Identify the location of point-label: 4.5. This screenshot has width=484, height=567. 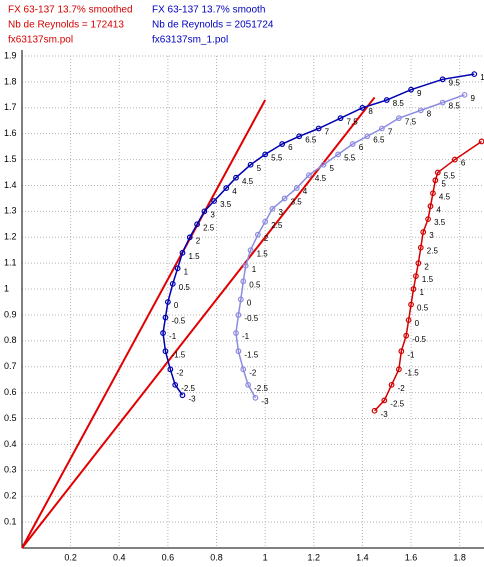
(321, 178).